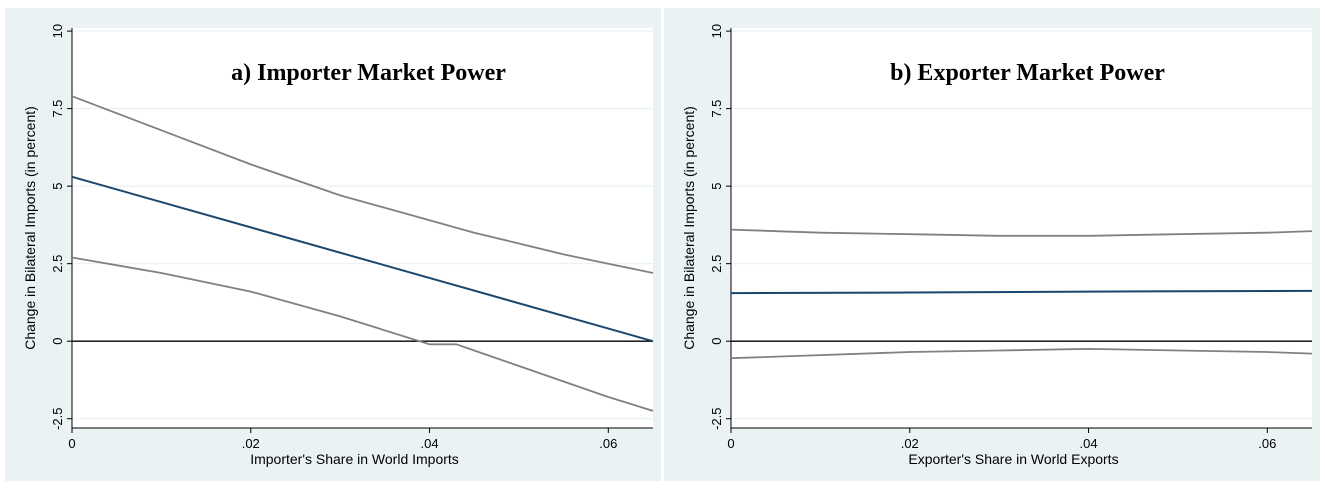  What do you see at coordinates (1027, 73) in the screenshot?
I see `chart-title: b) Exporter Market Power` at bounding box center [1027, 73].